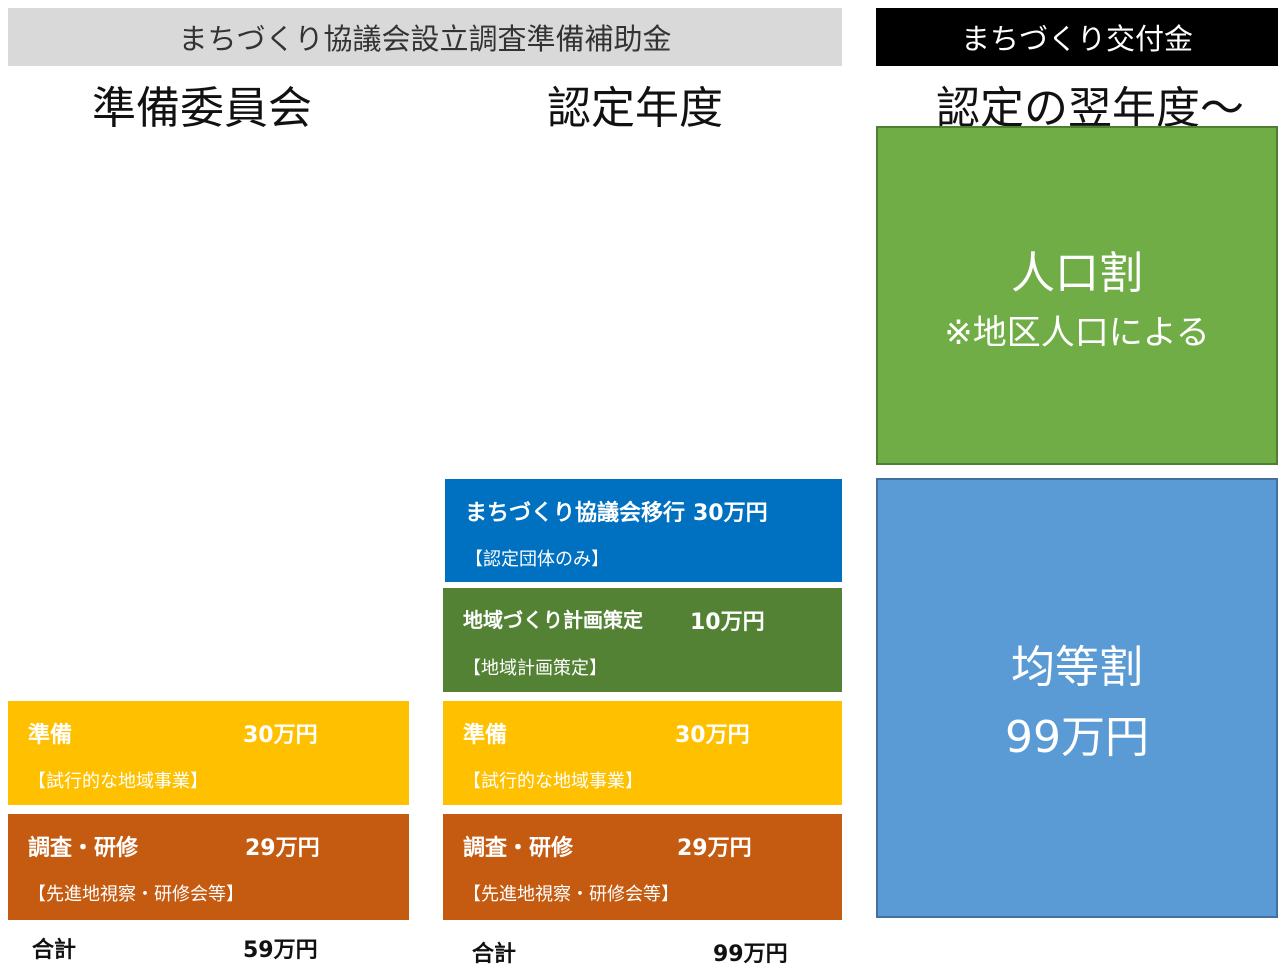 The width and height of the screenshot is (1279, 968). I want to click on column-heading: 認定の翌年度～, so click(1090, 108).